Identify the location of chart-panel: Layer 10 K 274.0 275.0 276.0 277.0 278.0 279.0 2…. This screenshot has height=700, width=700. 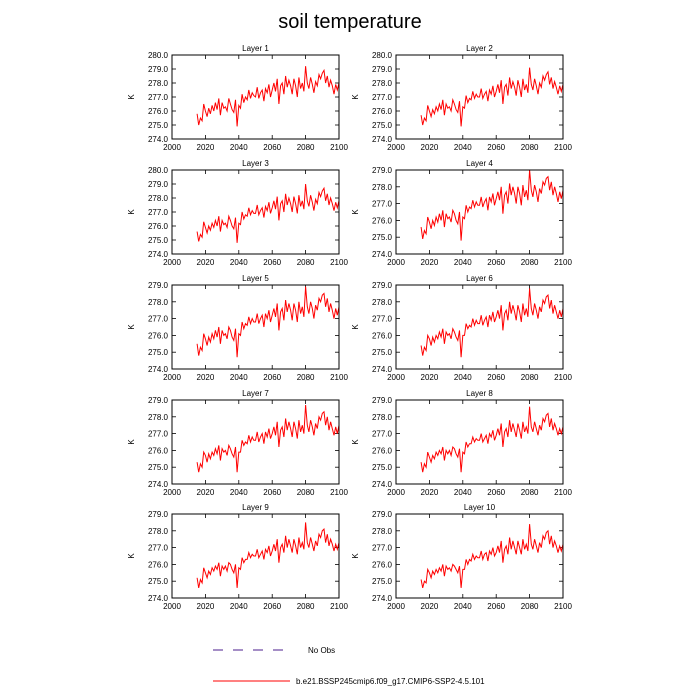
(461, 557).